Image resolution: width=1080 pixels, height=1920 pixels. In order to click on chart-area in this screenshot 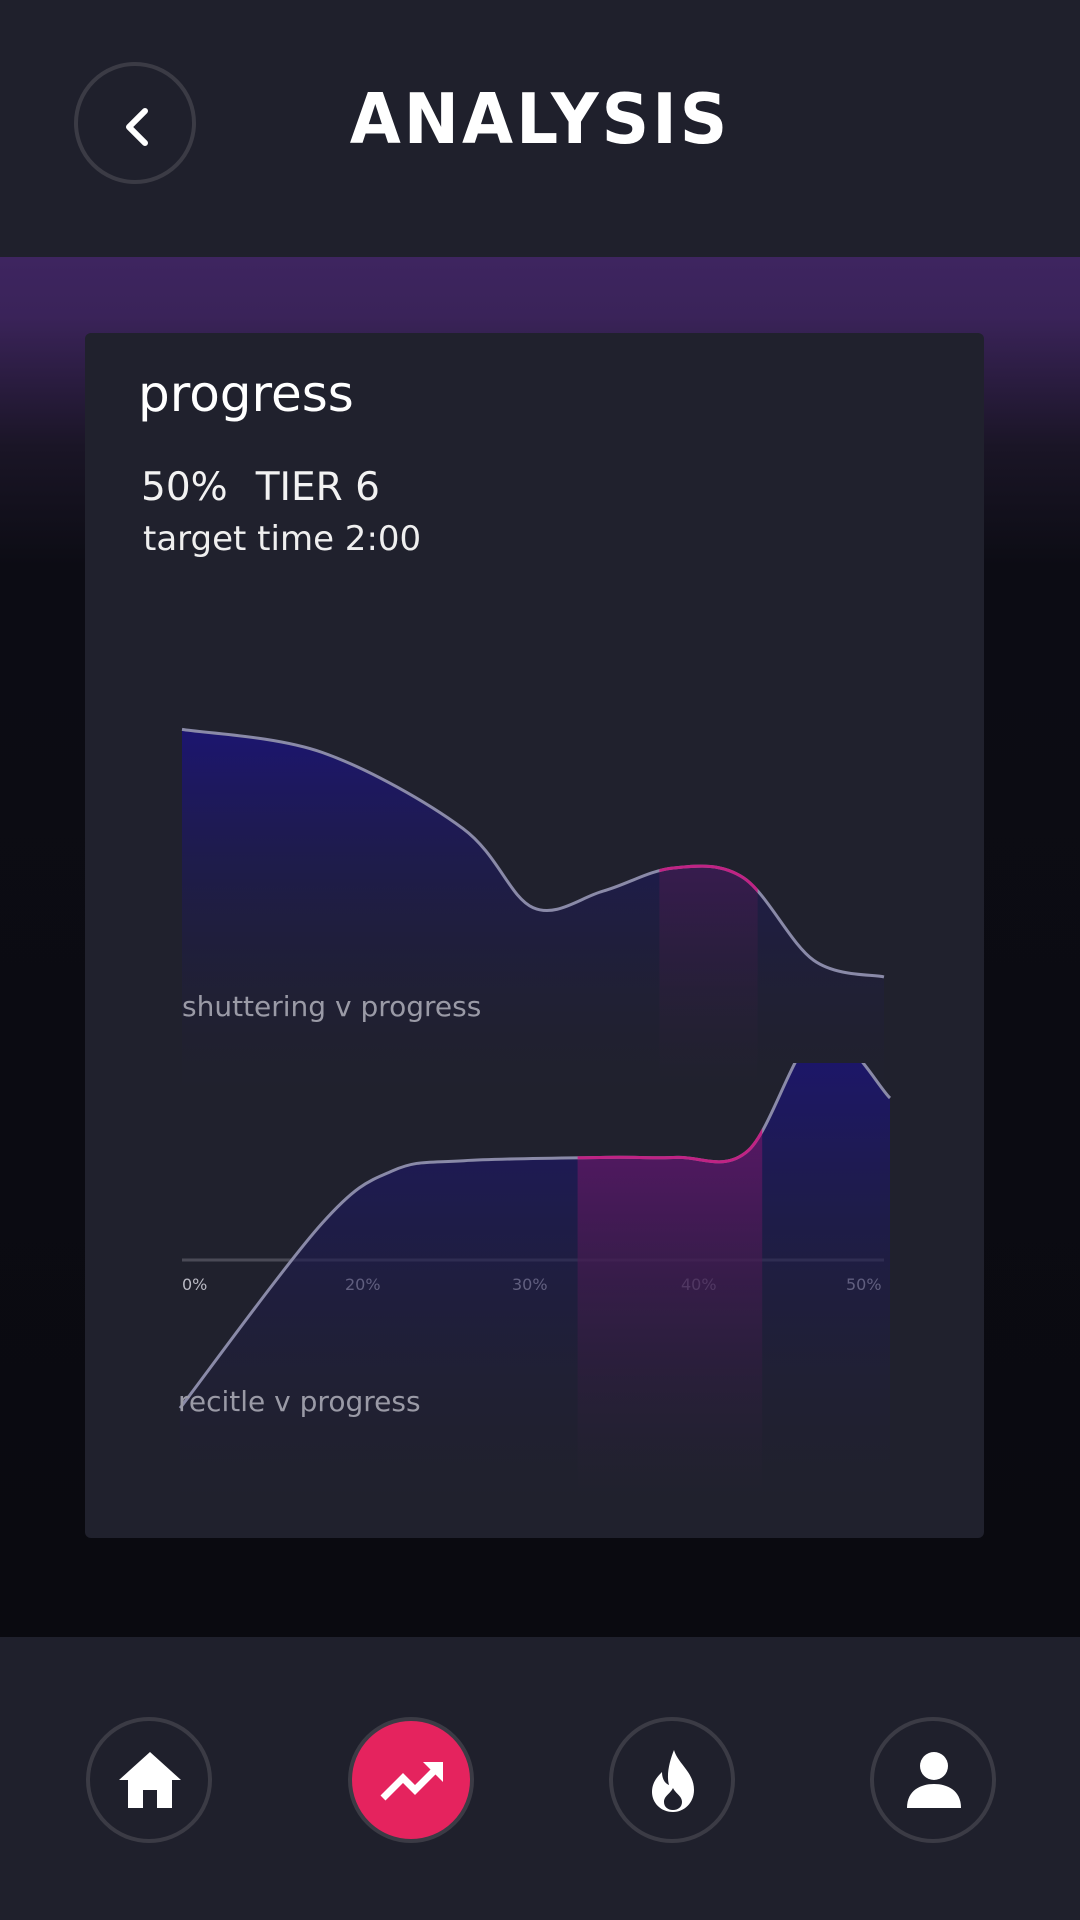, I will do `click(533, 911)`.